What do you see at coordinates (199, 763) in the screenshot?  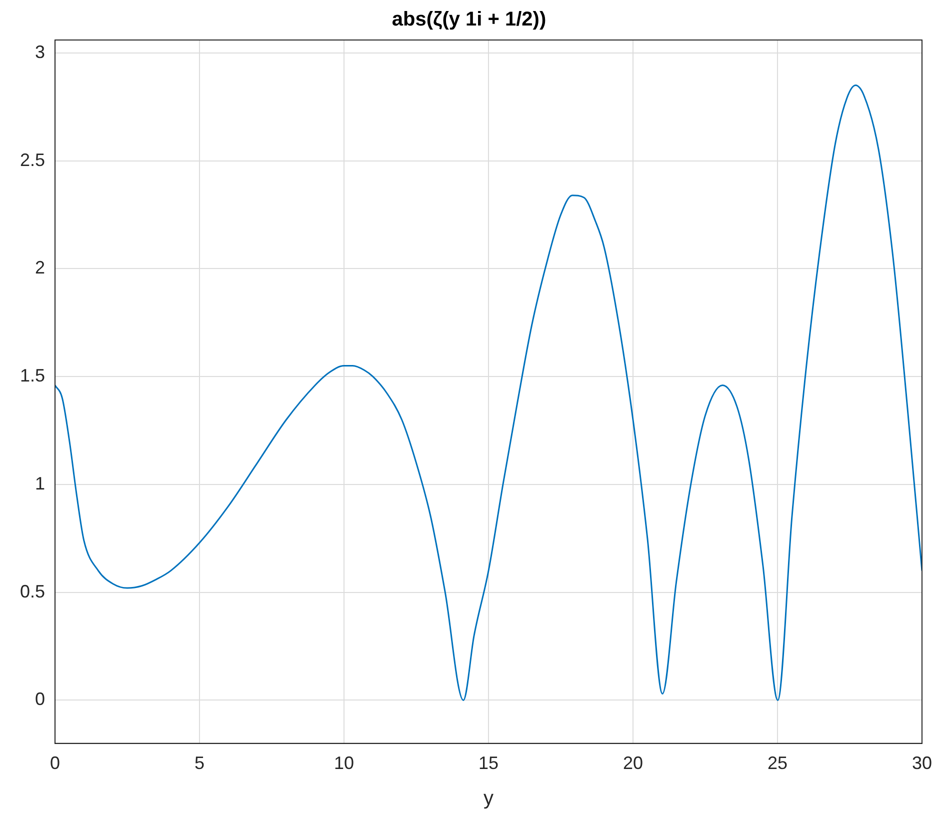 I see `x-tick-label: 5` at bounding box center [199, 763].